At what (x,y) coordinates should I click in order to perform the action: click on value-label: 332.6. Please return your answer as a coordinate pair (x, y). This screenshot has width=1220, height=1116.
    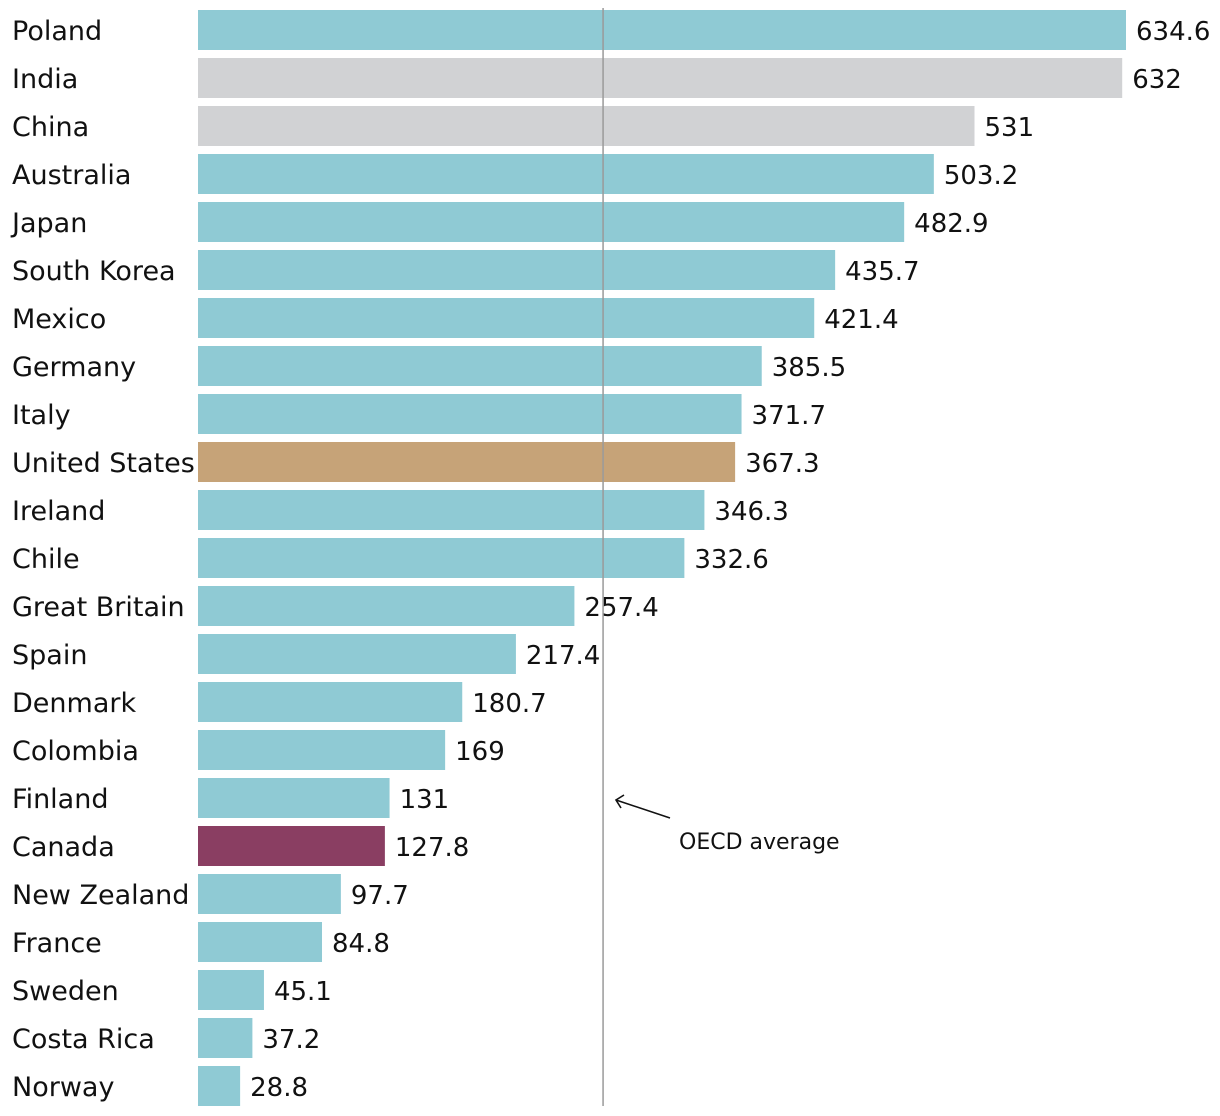
    Looking at the image, I should click on (731, 560).